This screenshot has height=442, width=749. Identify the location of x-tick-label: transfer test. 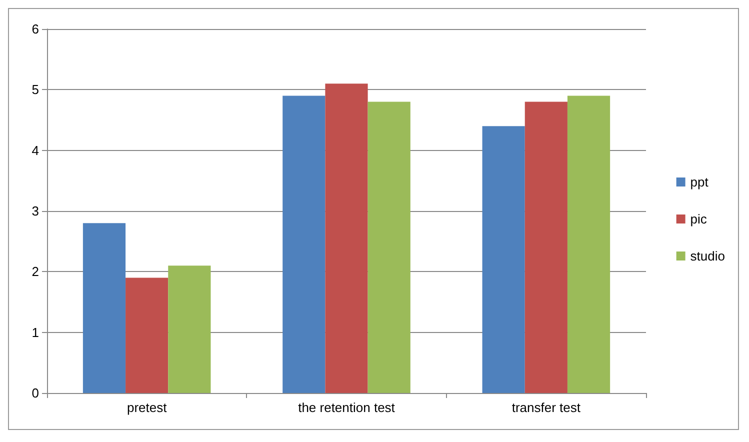
(546, 407).